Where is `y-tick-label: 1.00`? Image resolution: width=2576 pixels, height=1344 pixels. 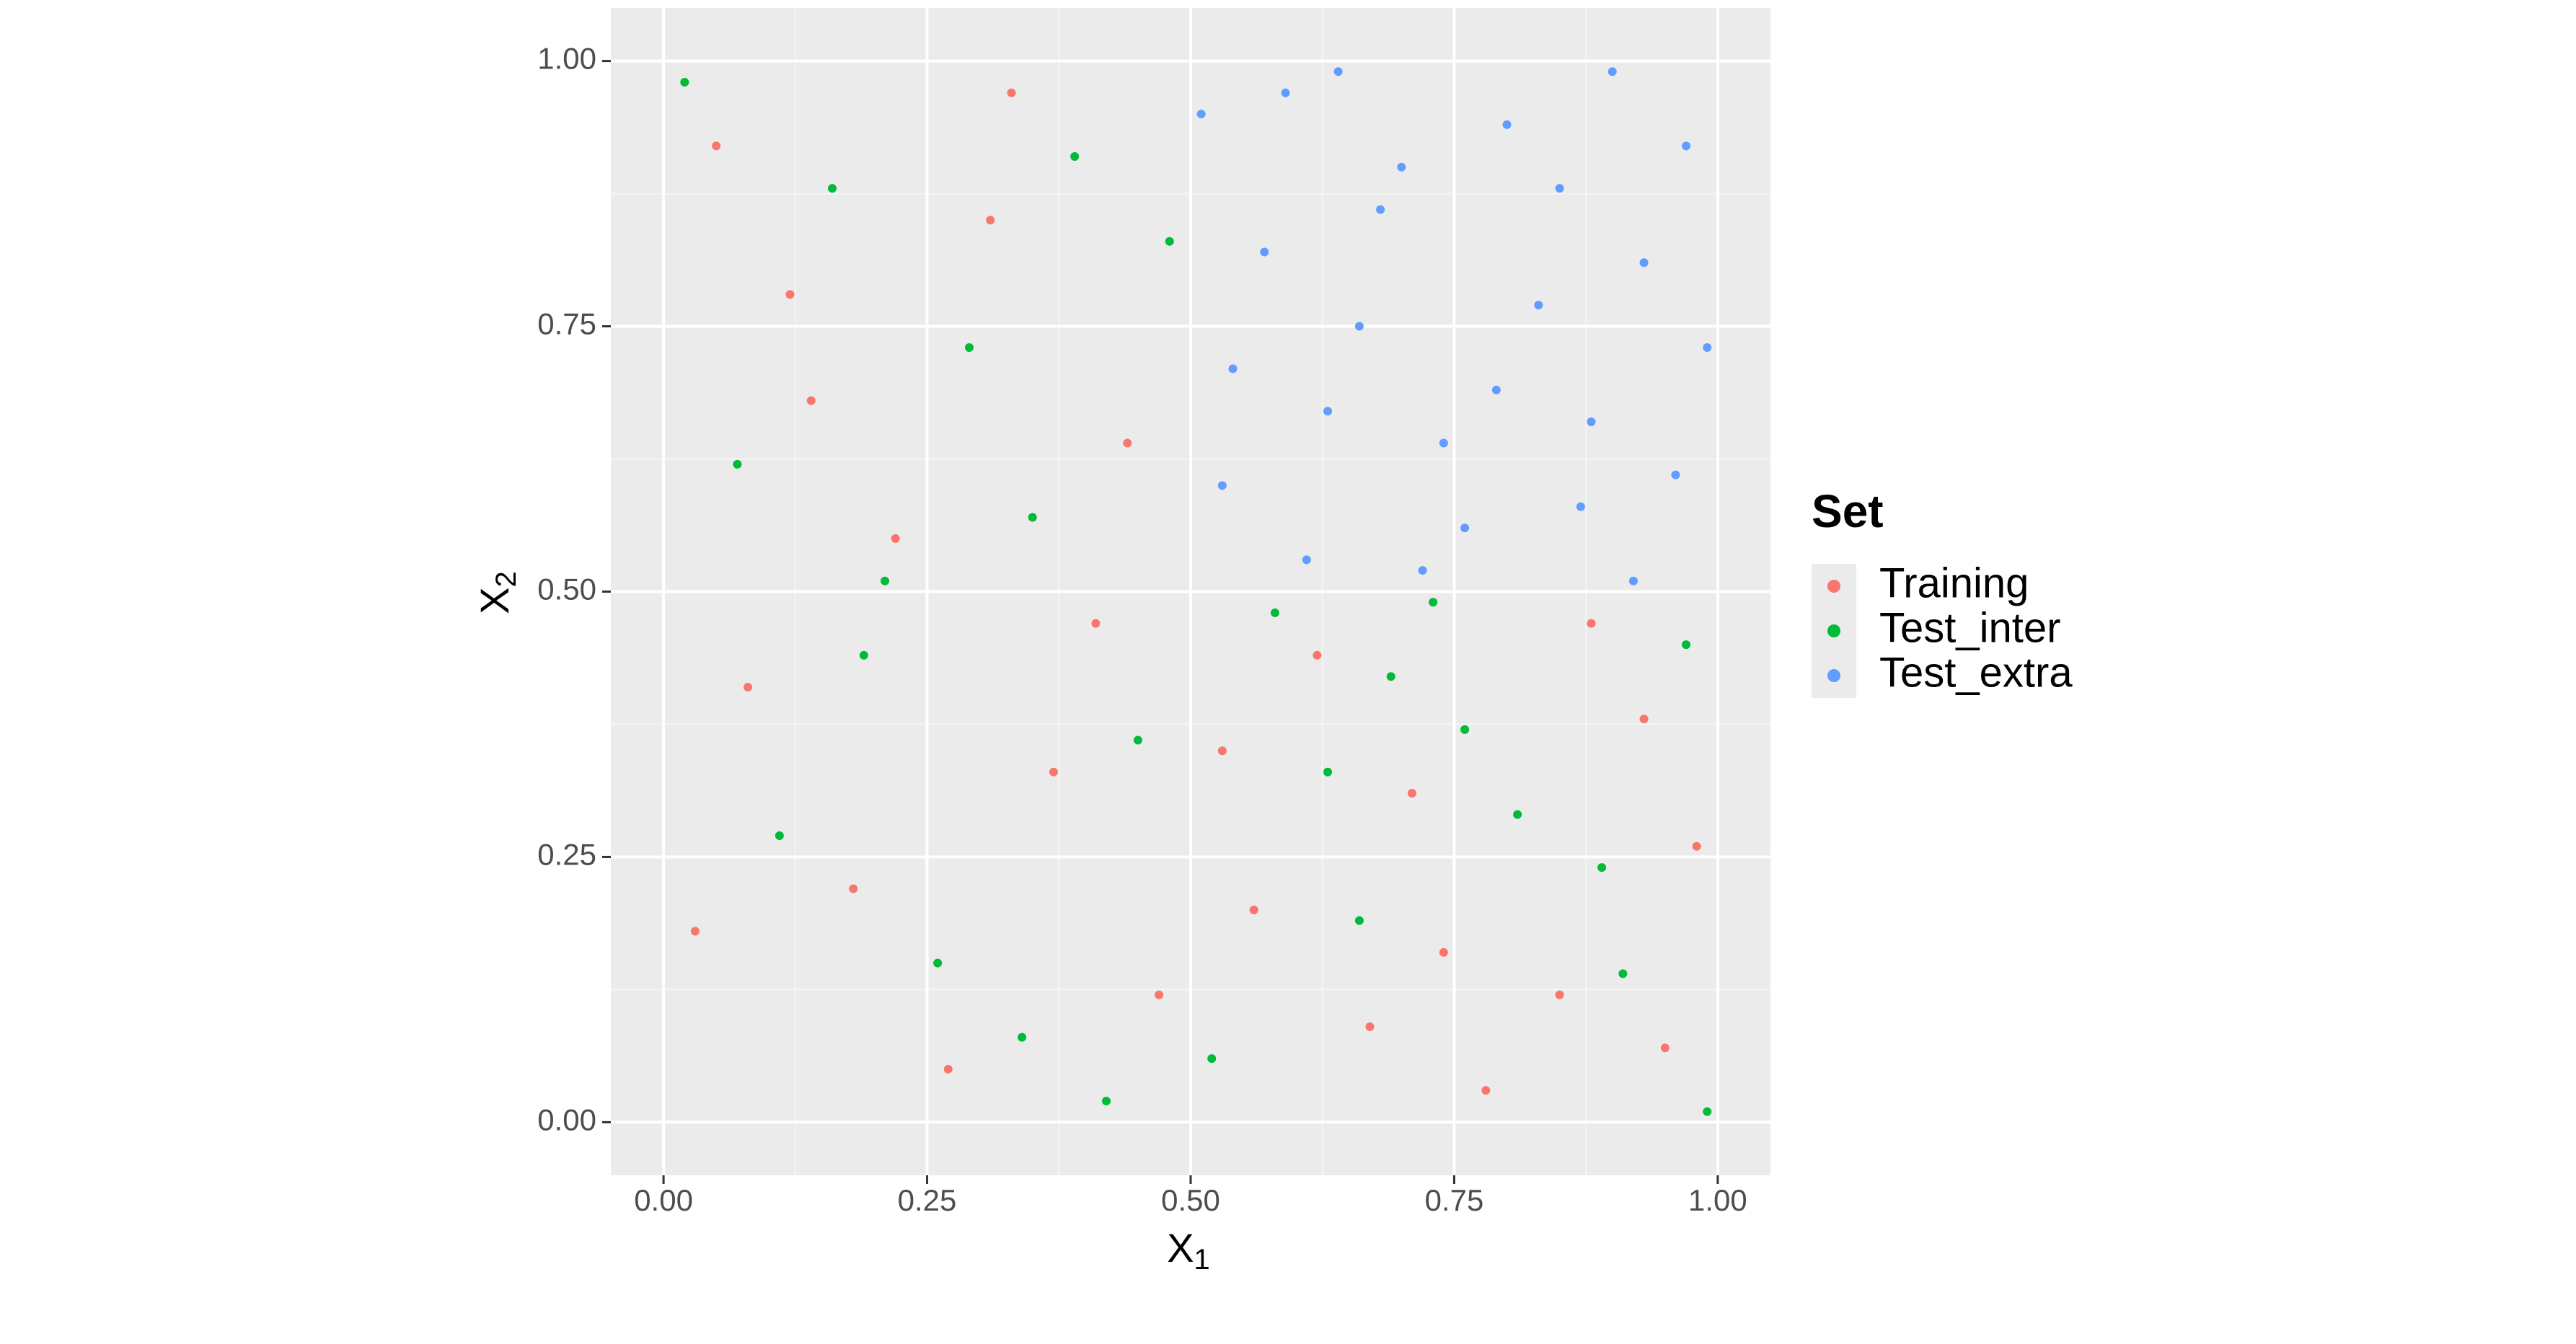 y-tick-label: 1.00 is located at coordinates (566, 59).